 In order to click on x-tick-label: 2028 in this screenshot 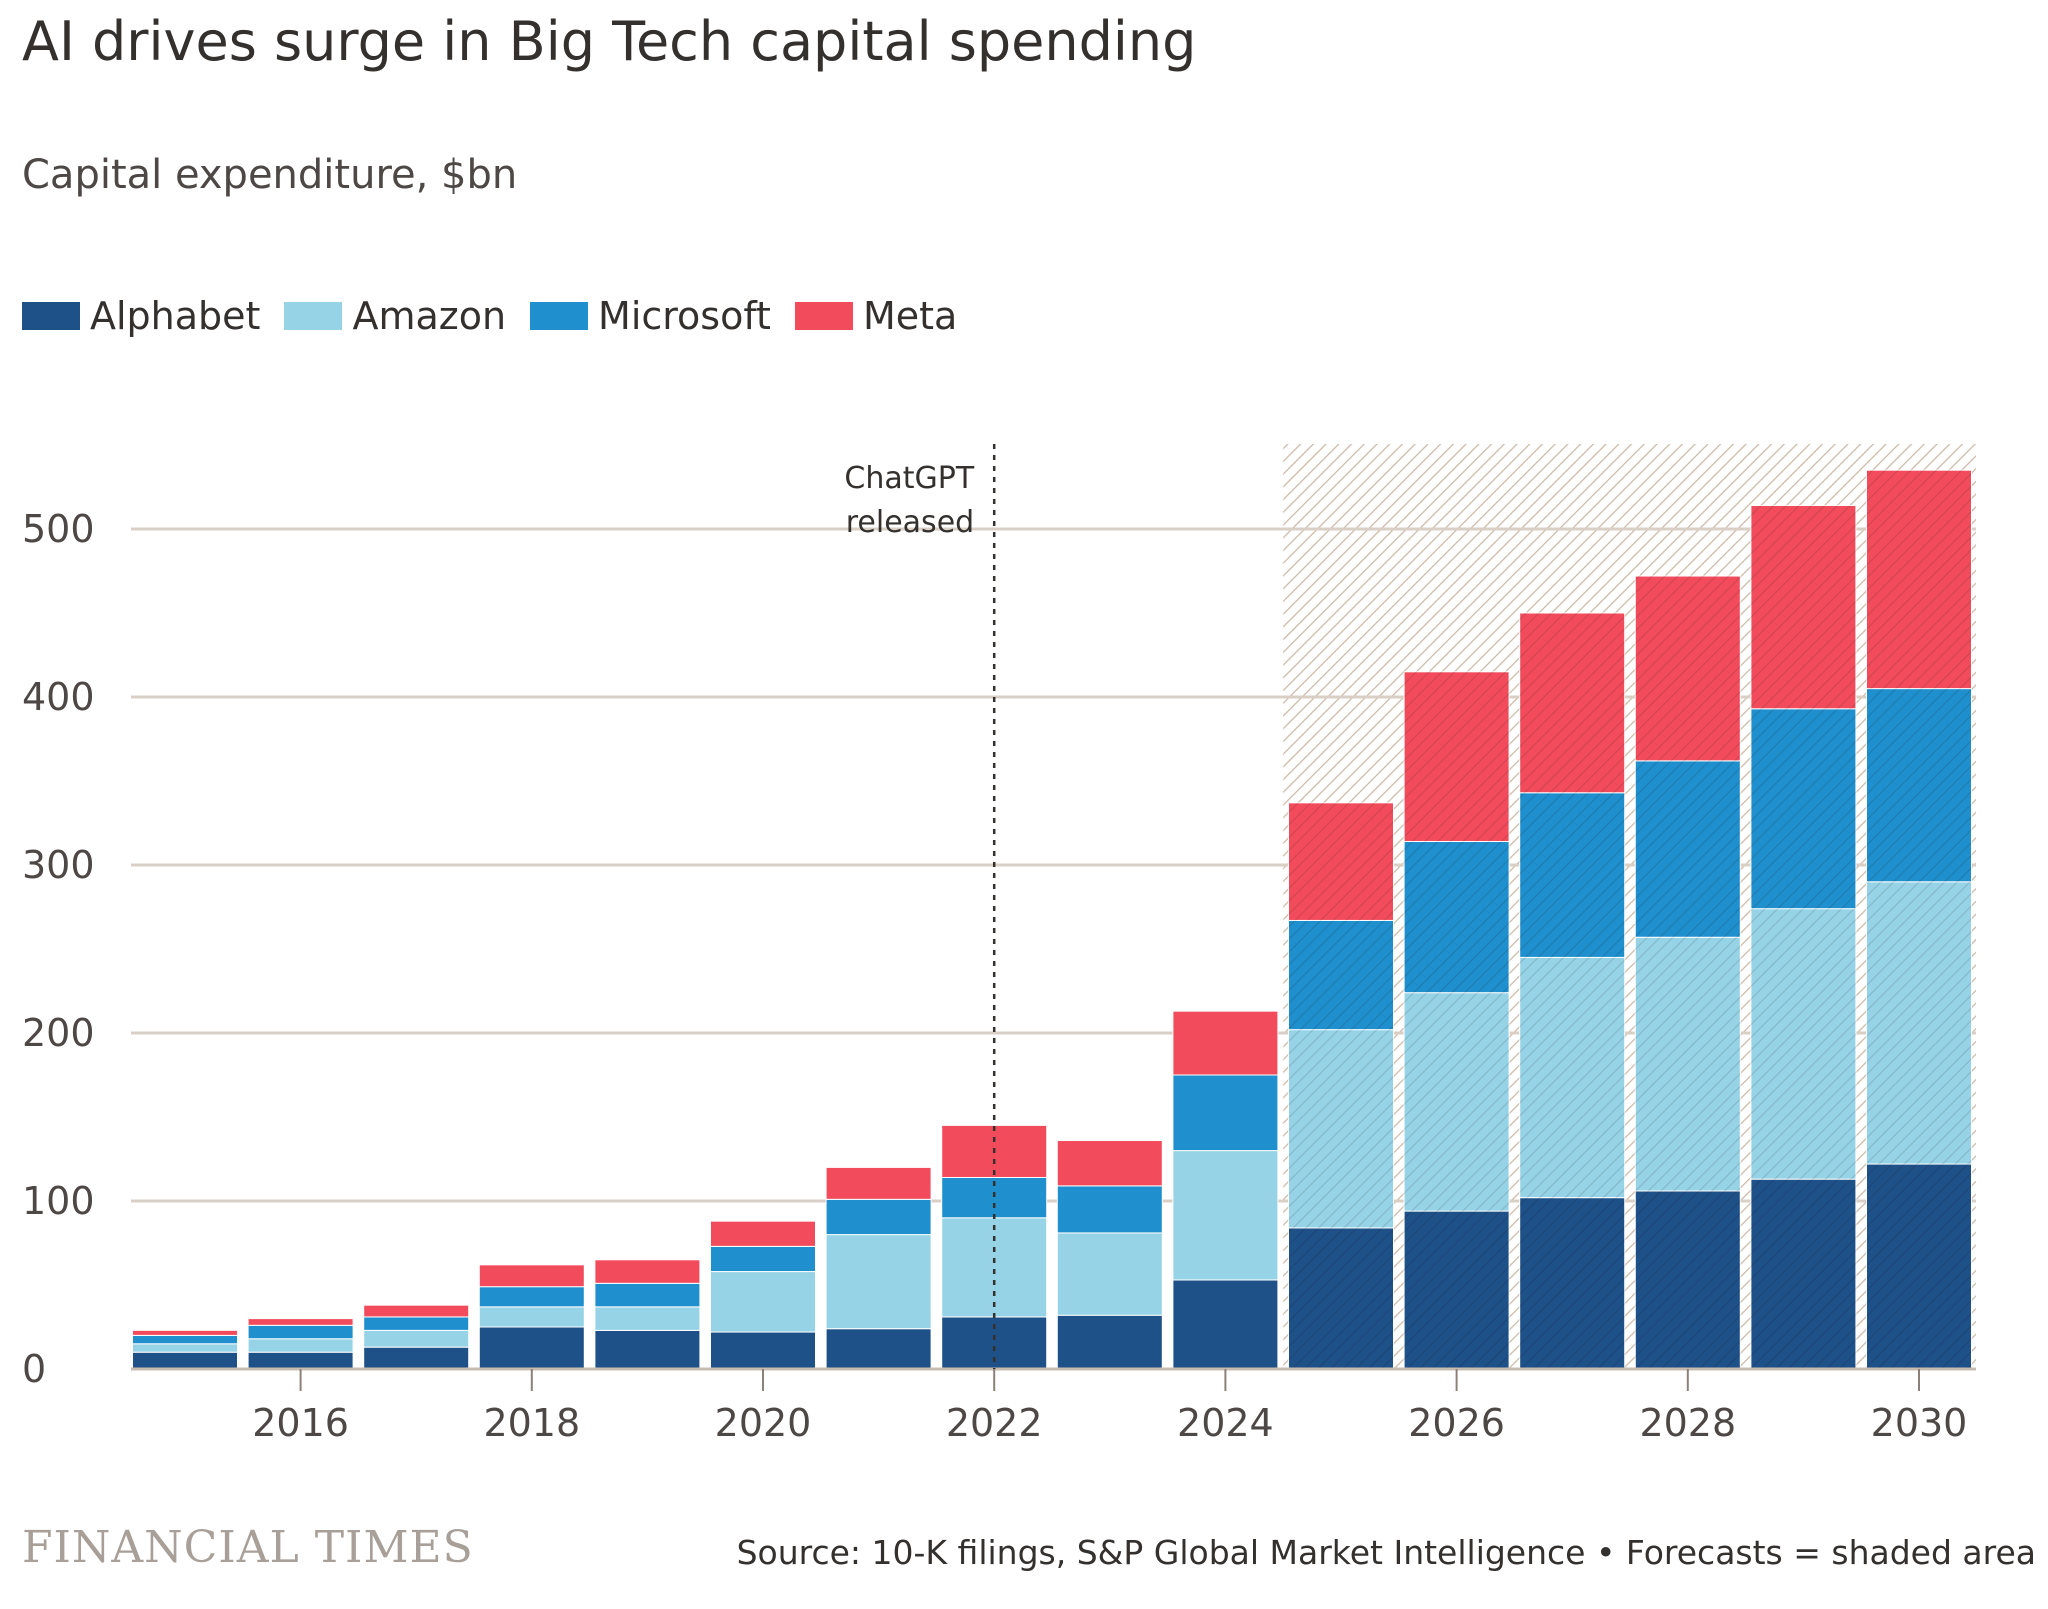, I will do `click(1687, 1423)`.